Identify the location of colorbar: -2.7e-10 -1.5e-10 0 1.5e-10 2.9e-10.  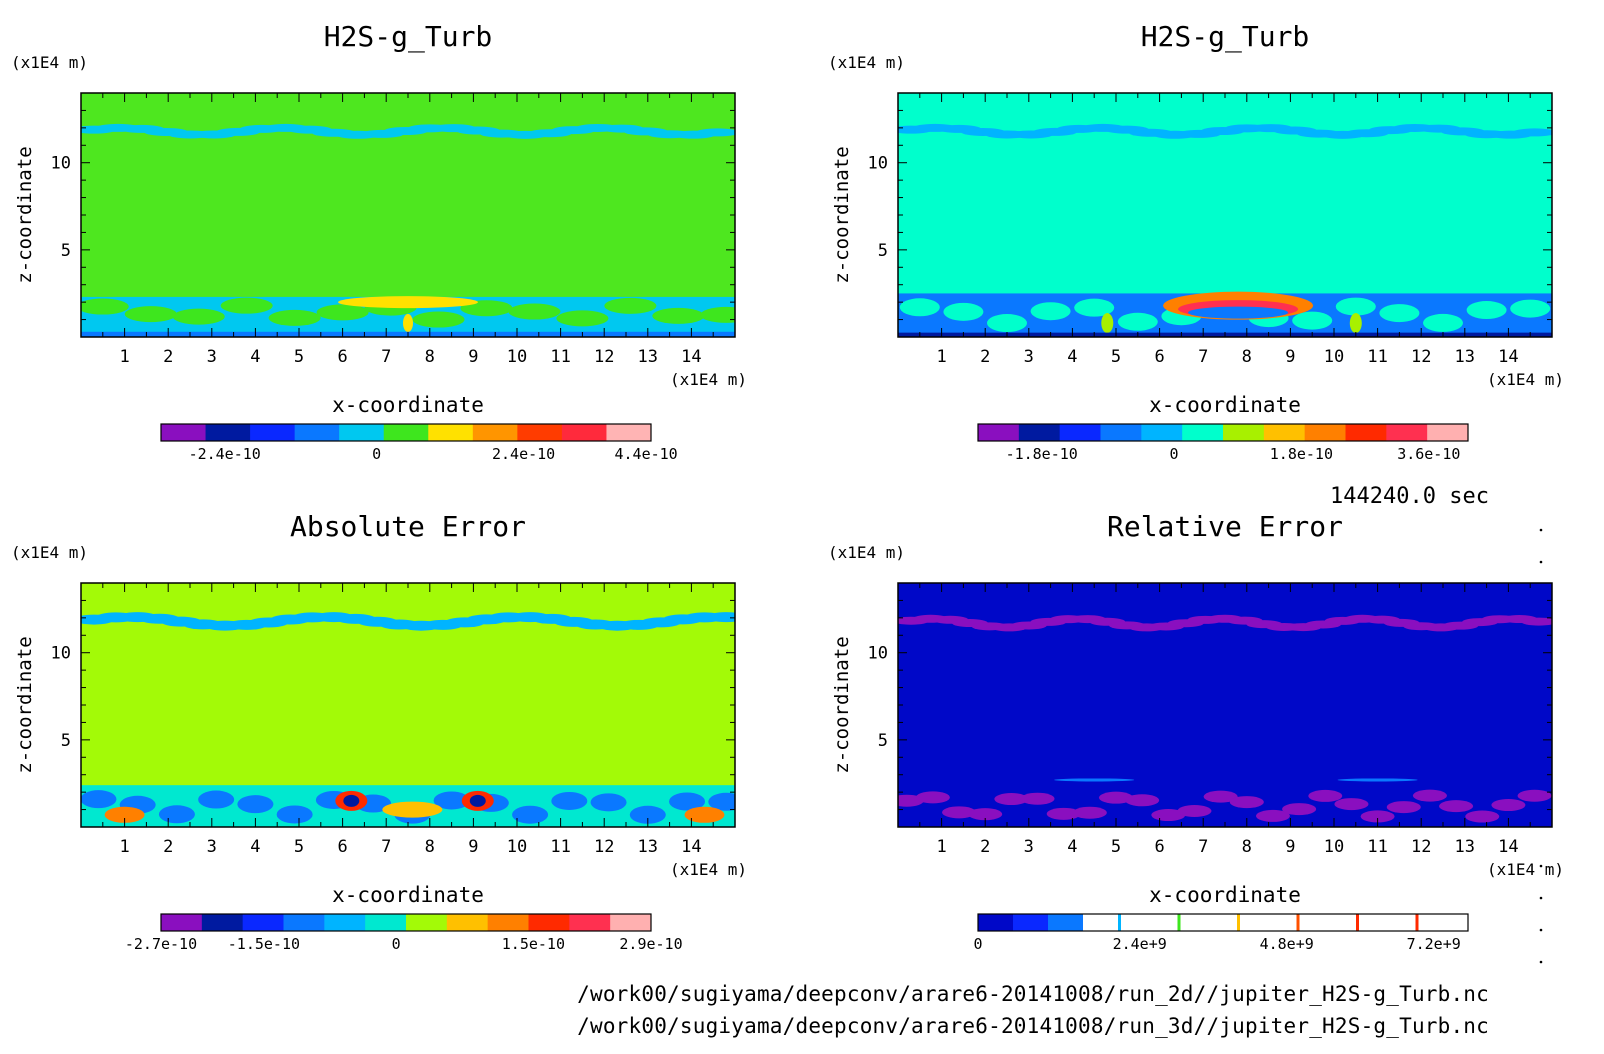
(404, 933).